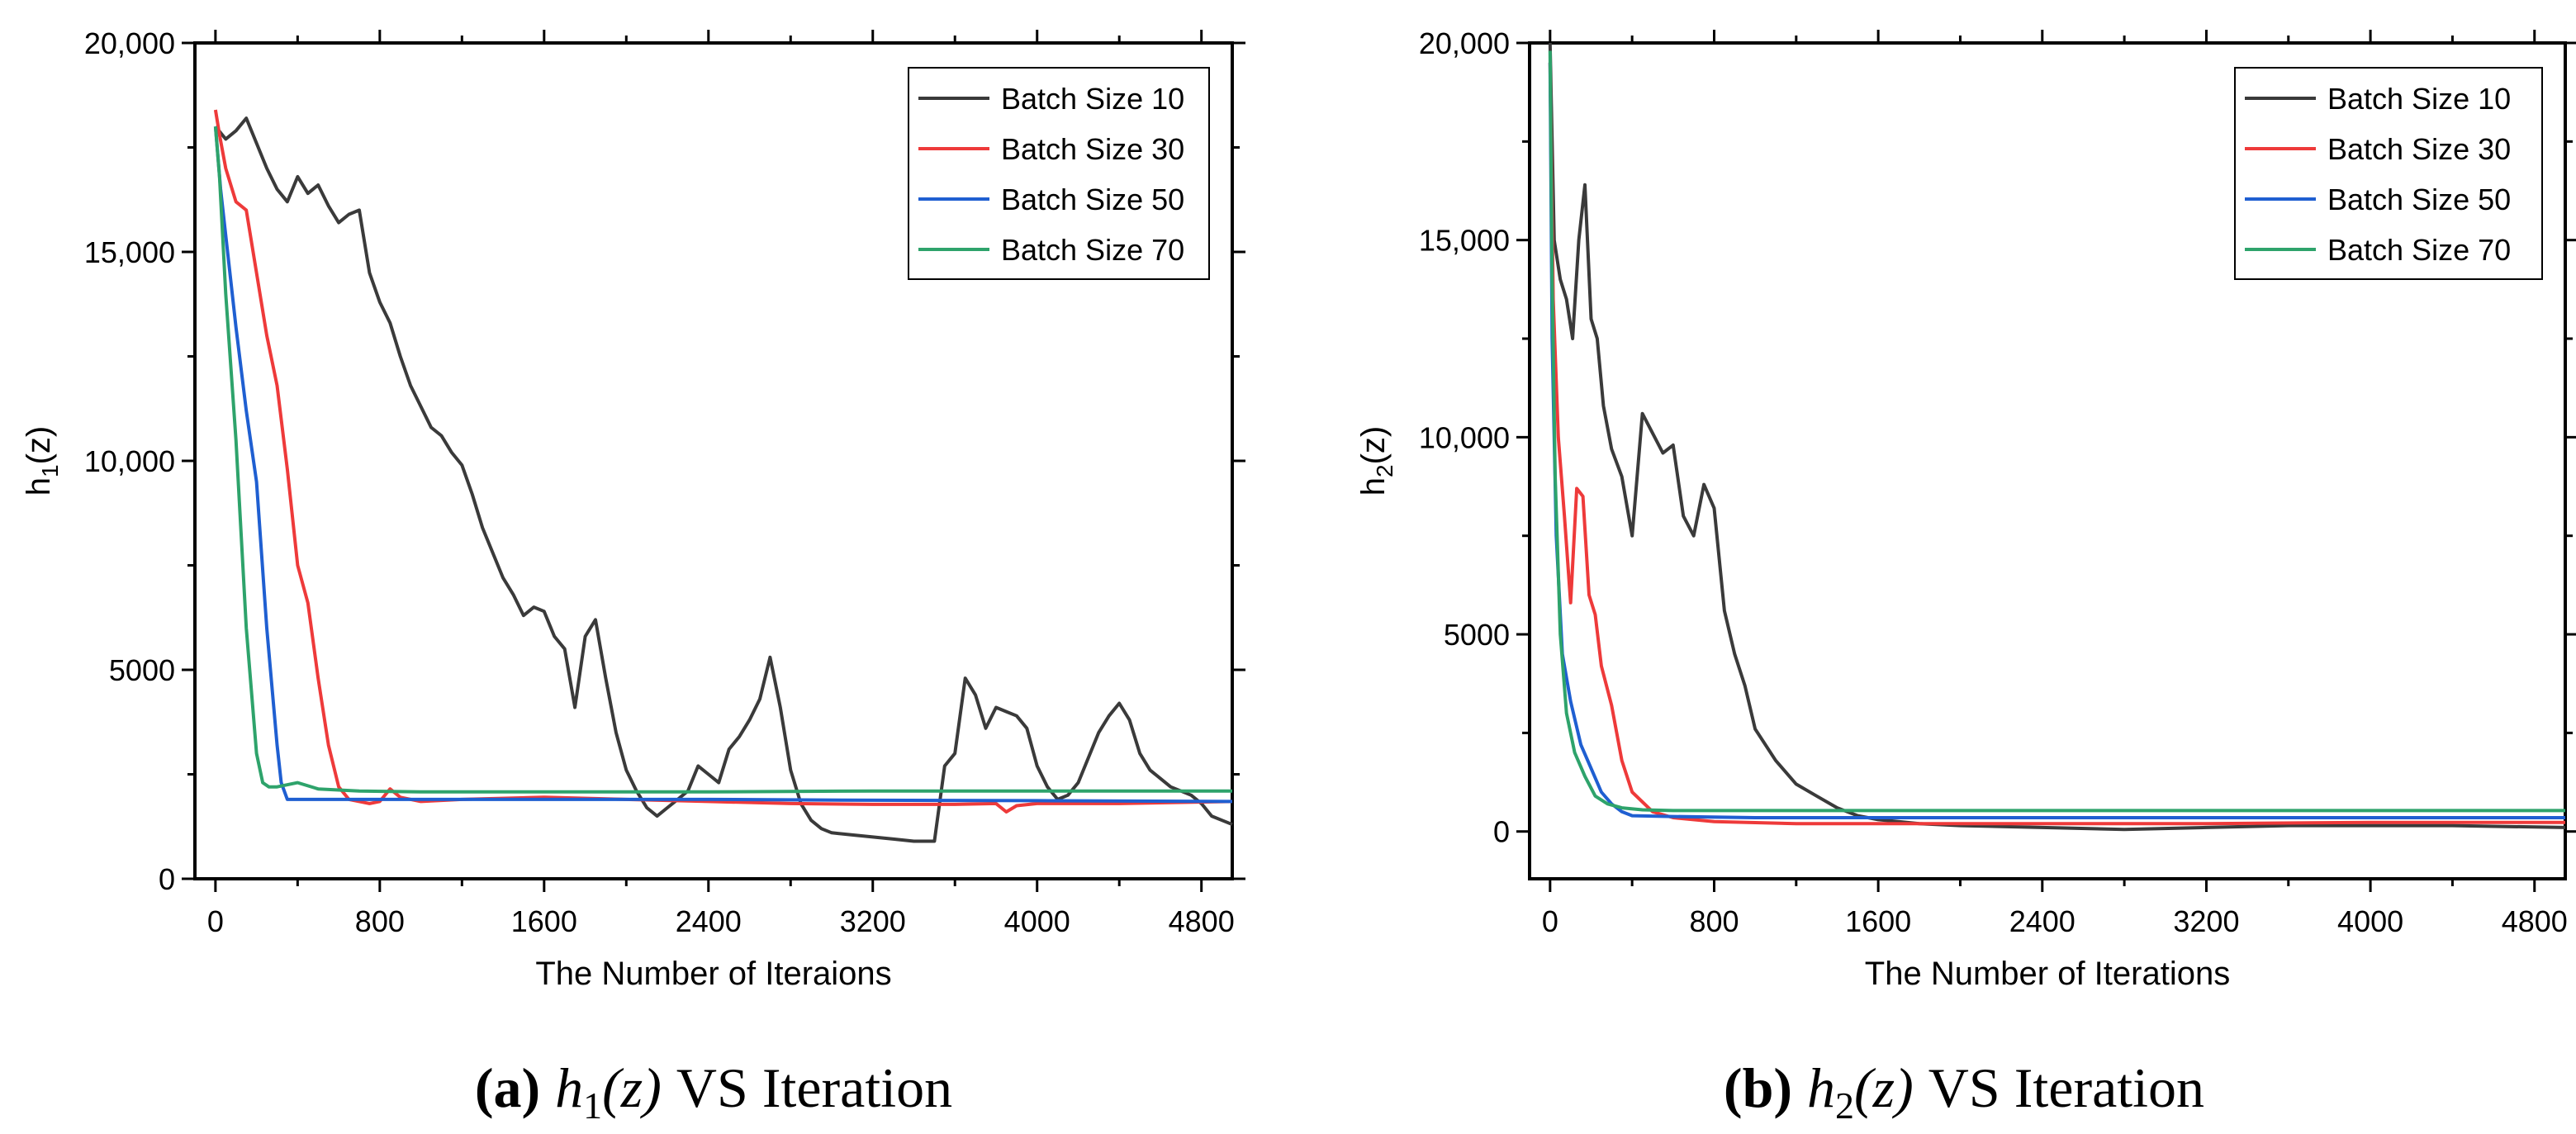 The height and width of the screenshot is (1134, 2576). Describe the element at coordinates (592, 1105) in the screenshot. I see `caption-a-sub: 1` at that location.